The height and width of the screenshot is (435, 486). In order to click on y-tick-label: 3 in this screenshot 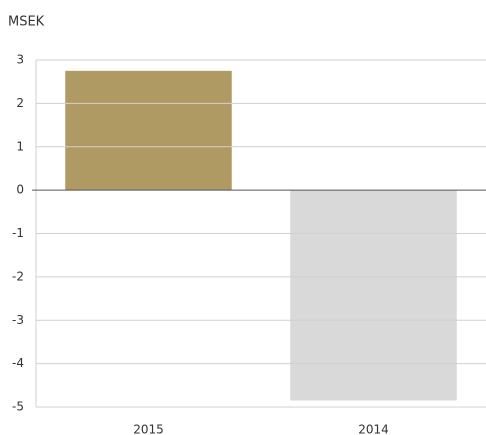, I will do `click(20, 60)`.